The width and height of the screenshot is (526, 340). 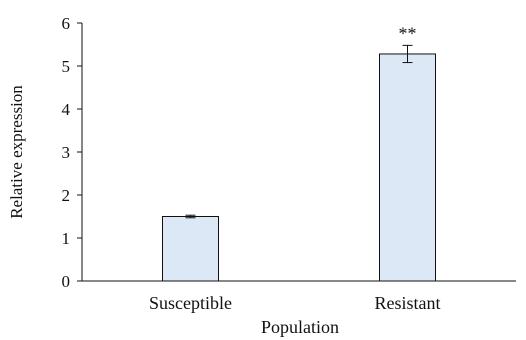 What do you see at coordinates (72, 152) in the screenshot?
I see `y-axis: 0 1 2 3 4 5 6` at bounding box center [72, 152].